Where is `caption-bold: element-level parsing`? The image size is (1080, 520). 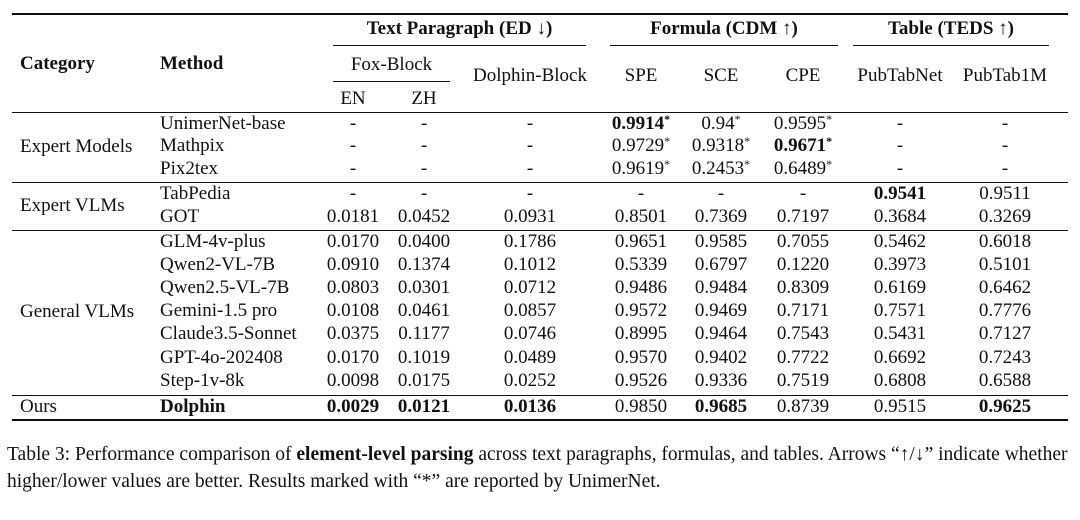 caption-bold: element-level parsing is located at coordinates (385, 454).